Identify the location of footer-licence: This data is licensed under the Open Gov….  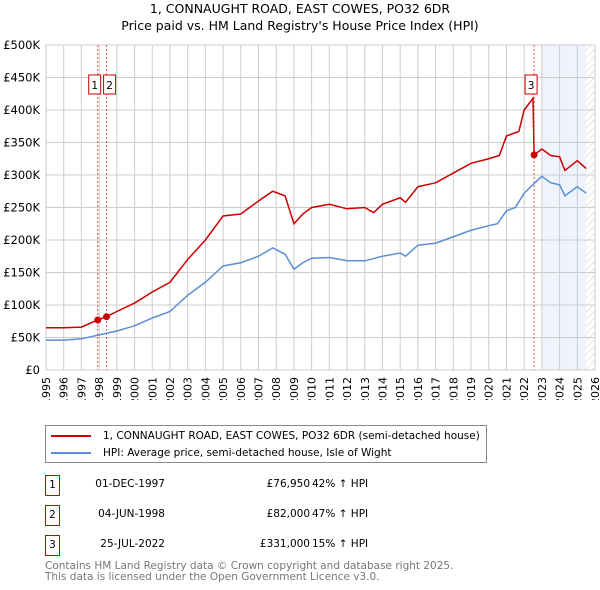
(212, 577).